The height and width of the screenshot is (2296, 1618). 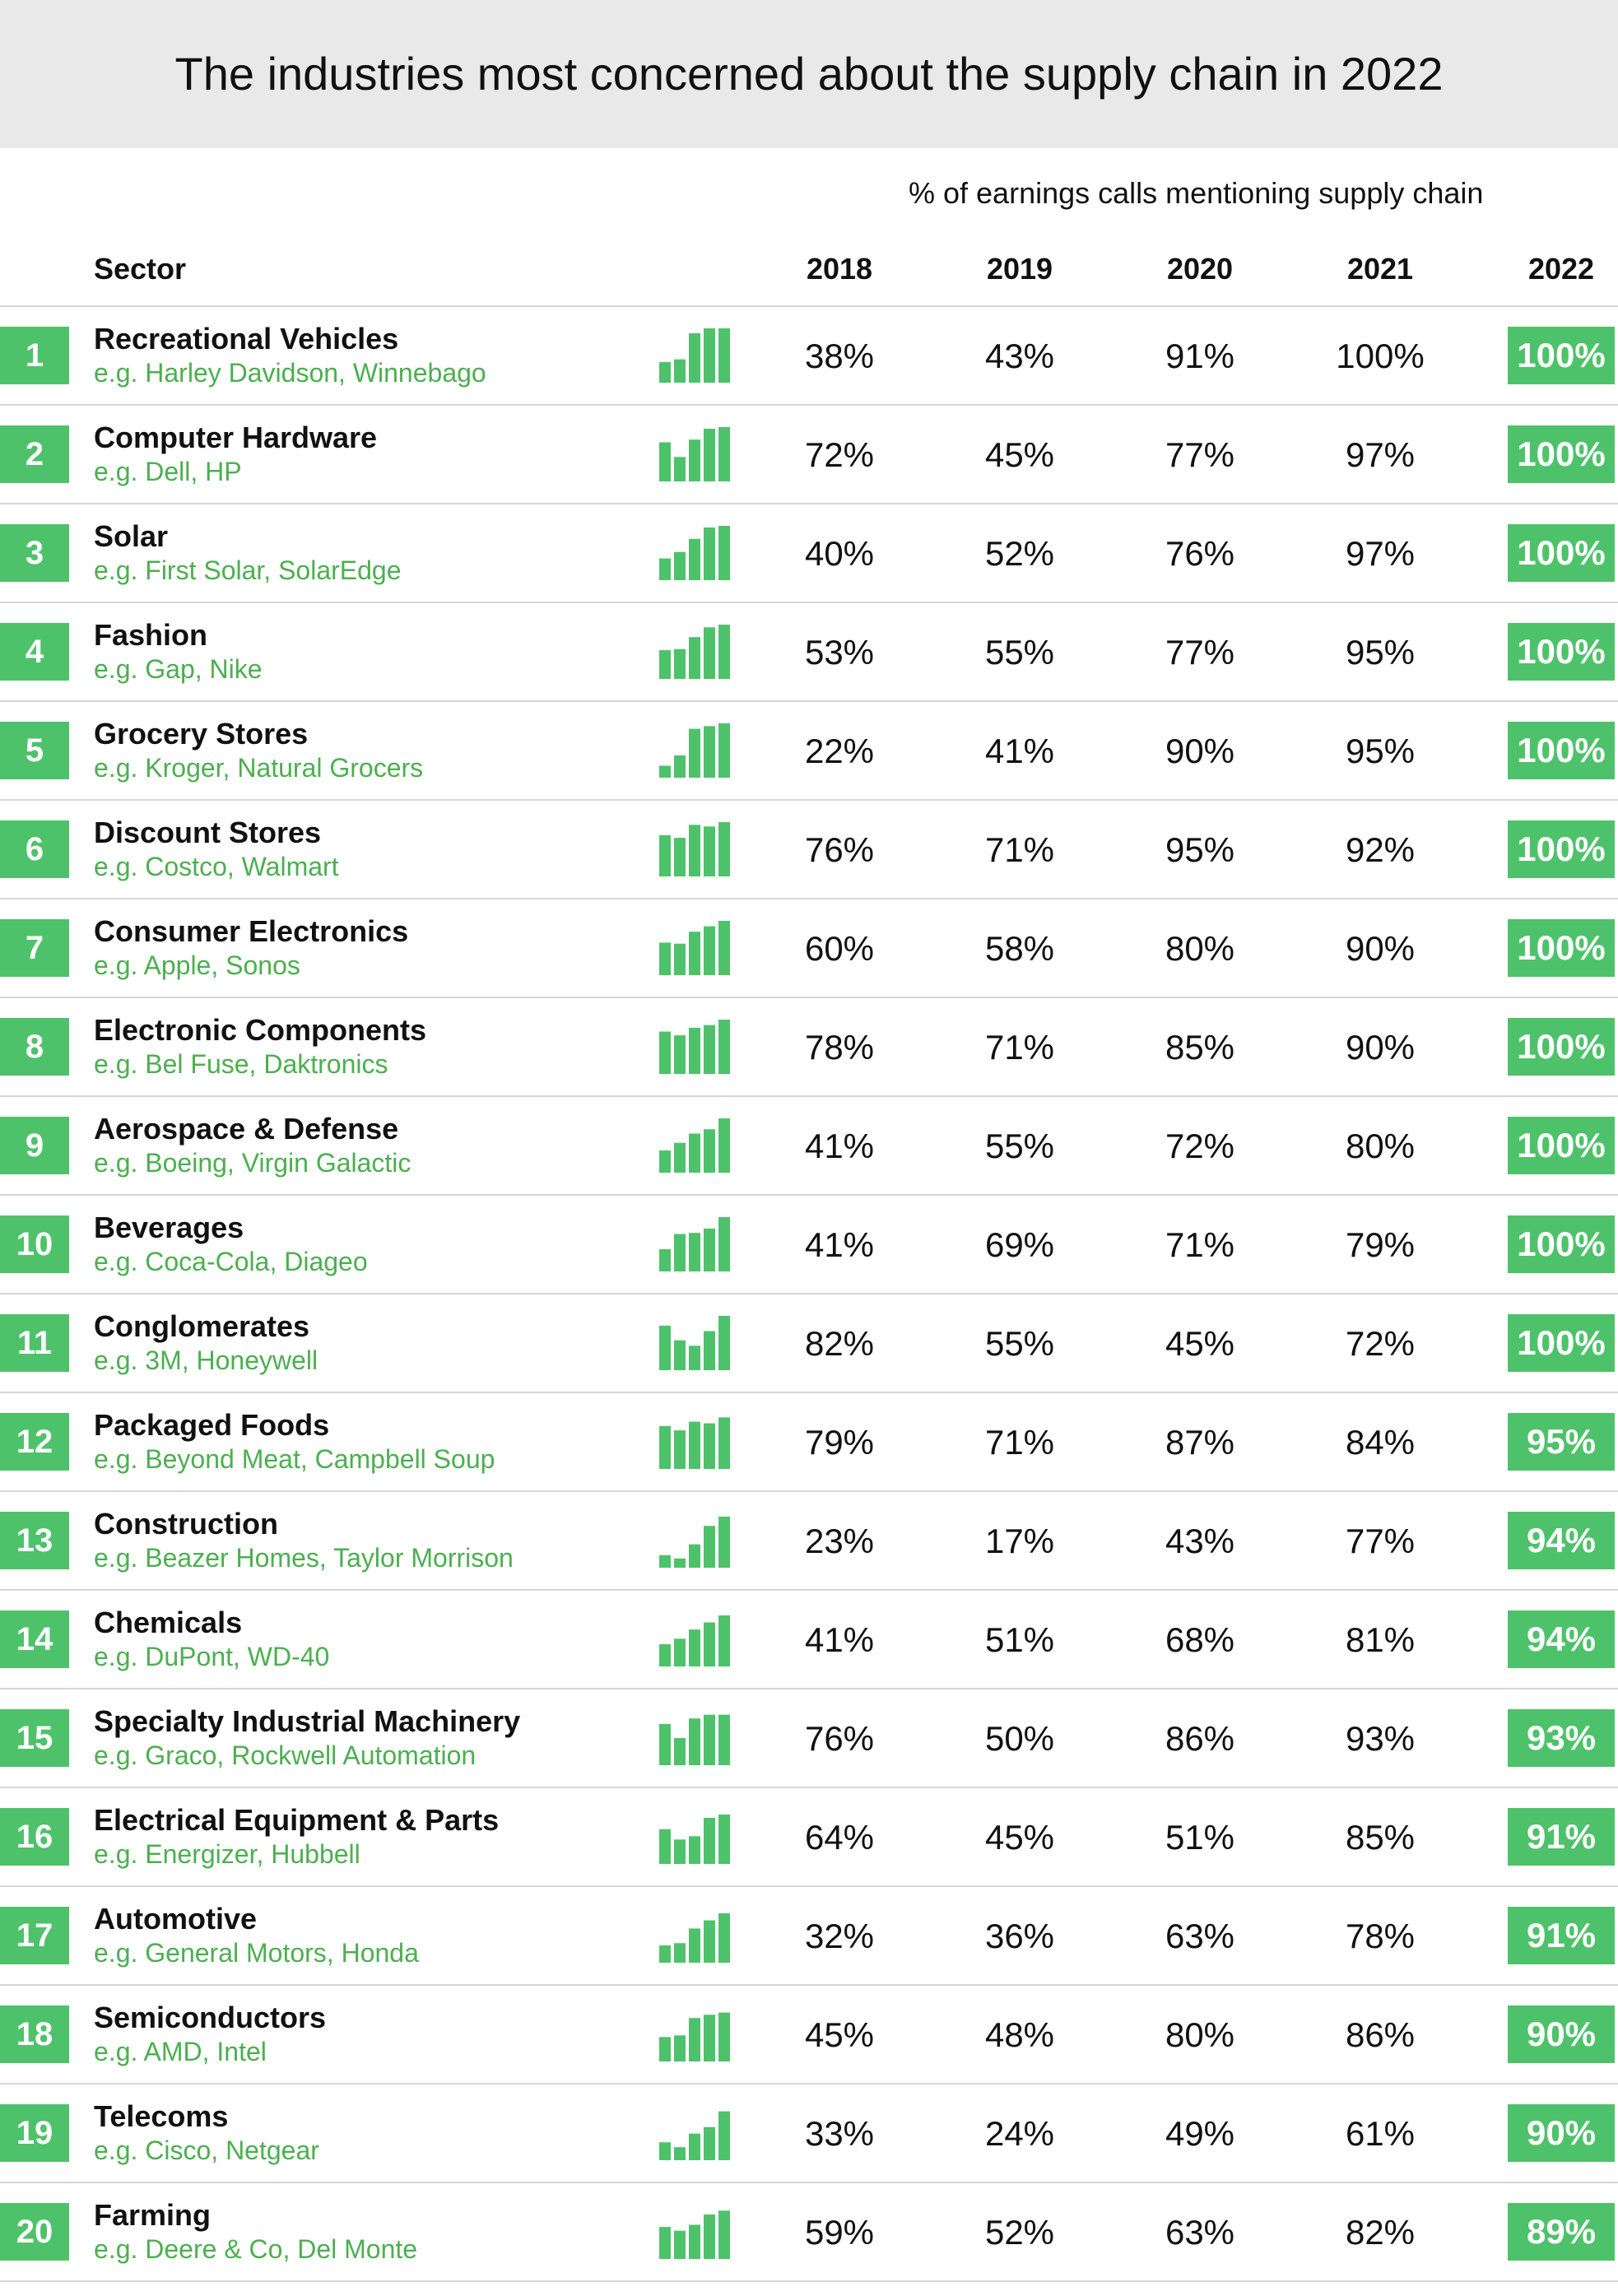 I want to click on value-2022-badge: 100%, so click(x=1561, y=1047).